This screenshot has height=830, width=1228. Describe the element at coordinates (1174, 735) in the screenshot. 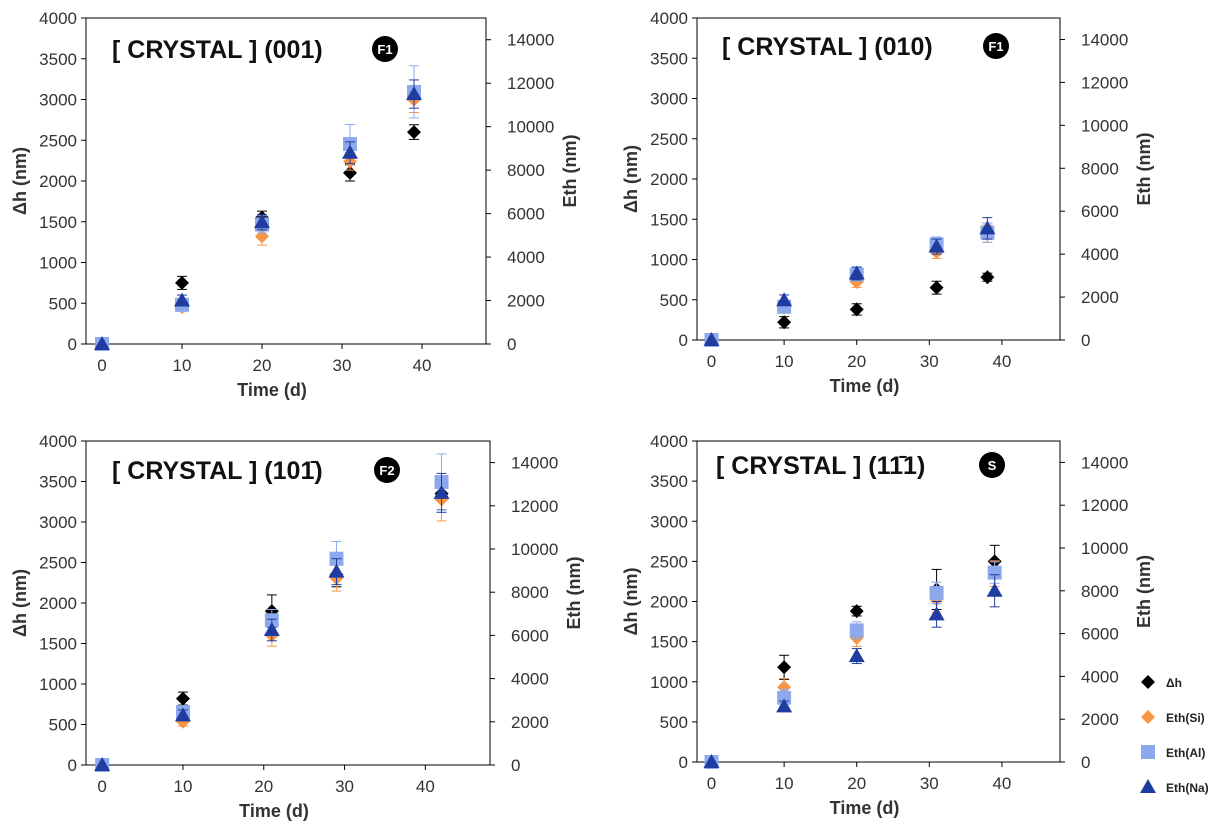

I see `legend: Δh Eth(Si) Eth(Al) Eth(Na)` at that location.